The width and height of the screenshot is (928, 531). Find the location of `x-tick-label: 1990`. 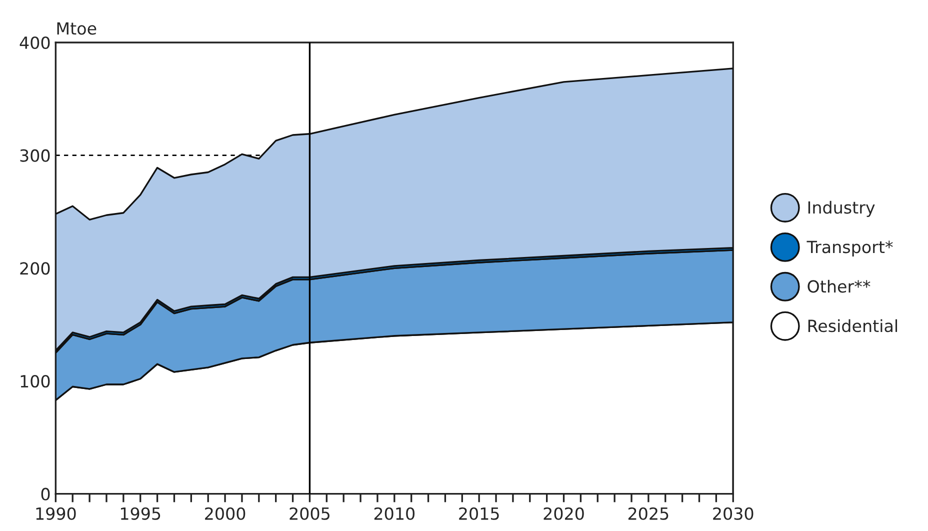

x-tick-label: 1990 is located at coordinates (56, 513).